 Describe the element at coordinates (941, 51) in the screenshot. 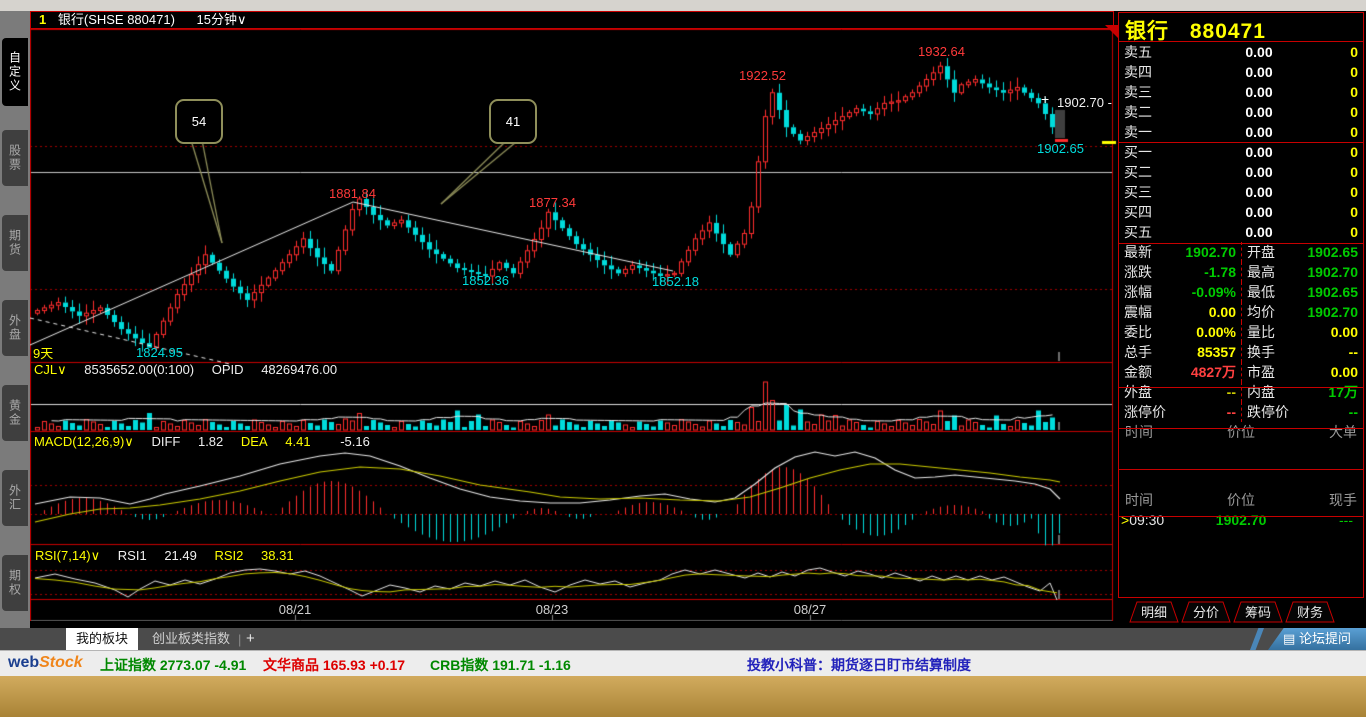

I see `price-annotation: 1932.64` at that location.